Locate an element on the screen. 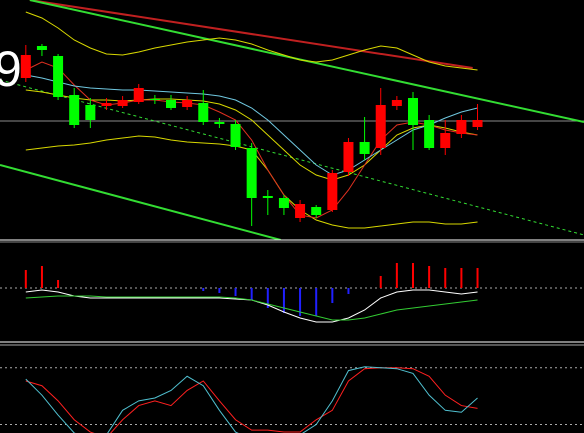 The image size is (584, 433). macd-panel is located at coordinates (292, 293).